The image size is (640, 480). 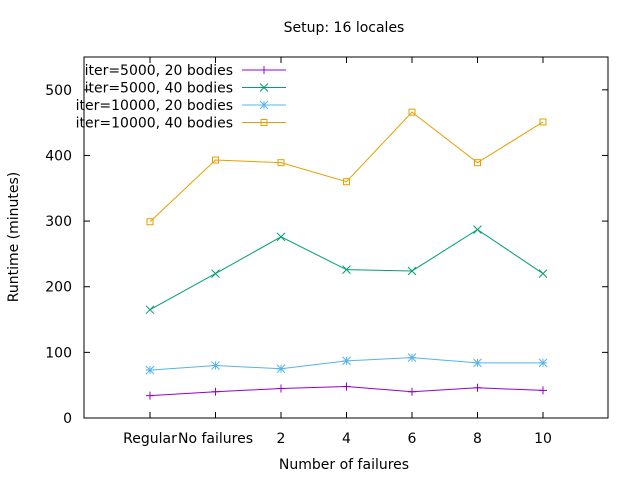 I want to click on series-line, so click(x=346, y=167).